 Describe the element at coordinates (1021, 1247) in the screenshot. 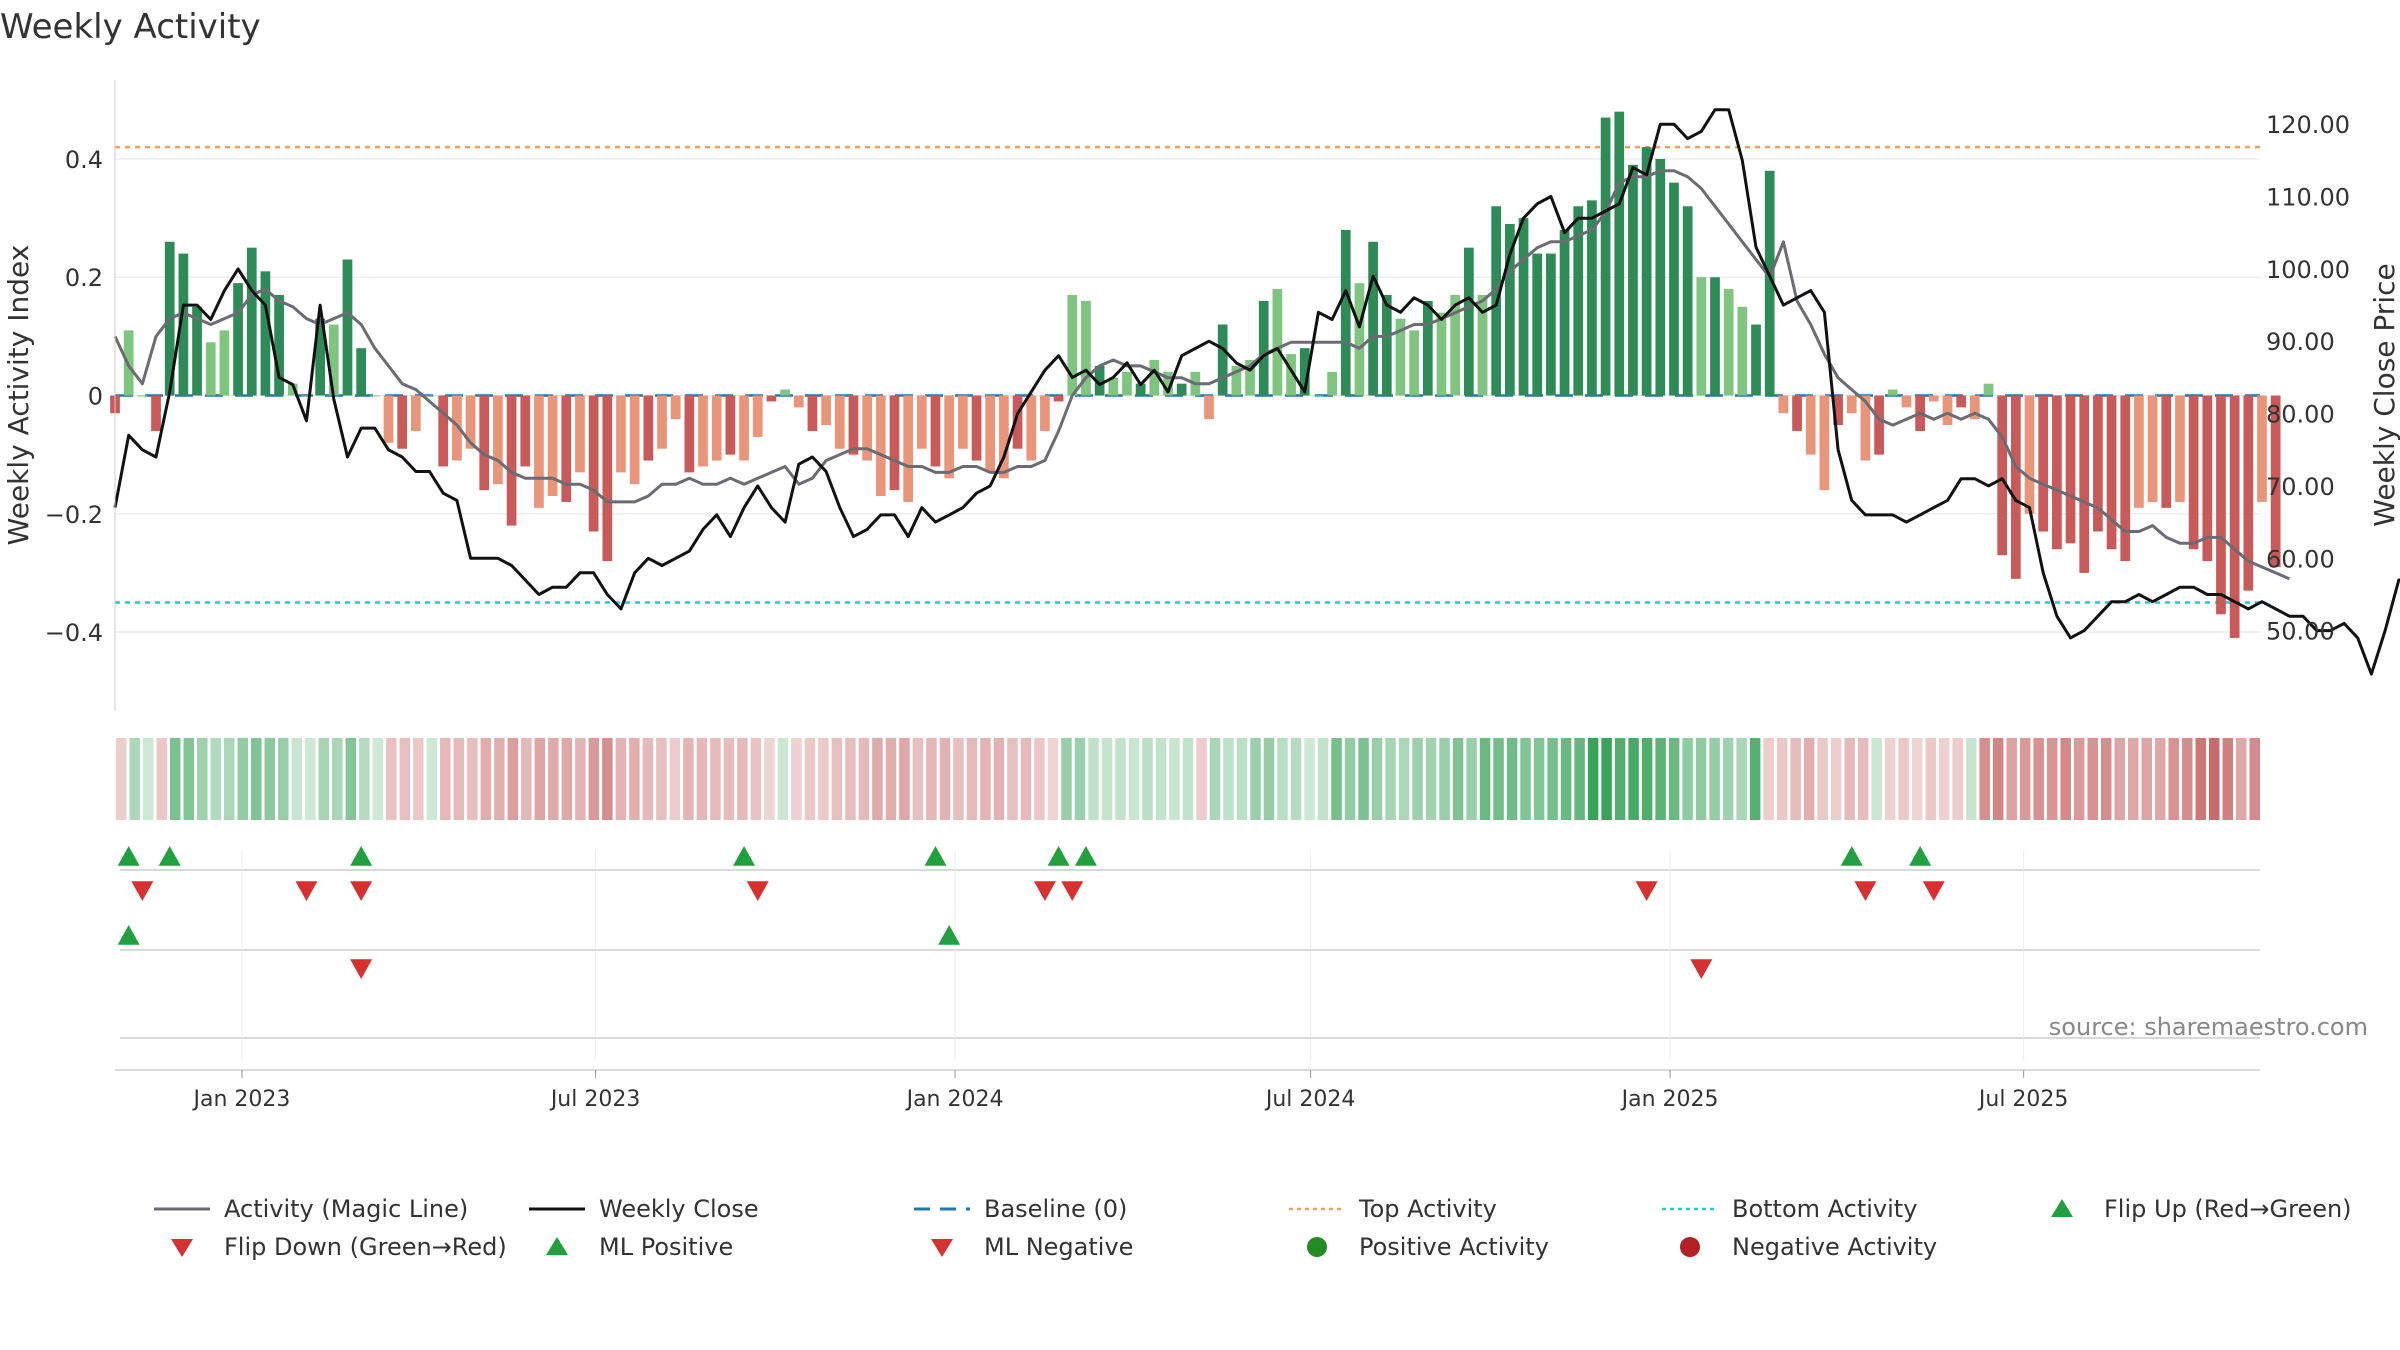

I see `legend-item: ML Negative` at that location.